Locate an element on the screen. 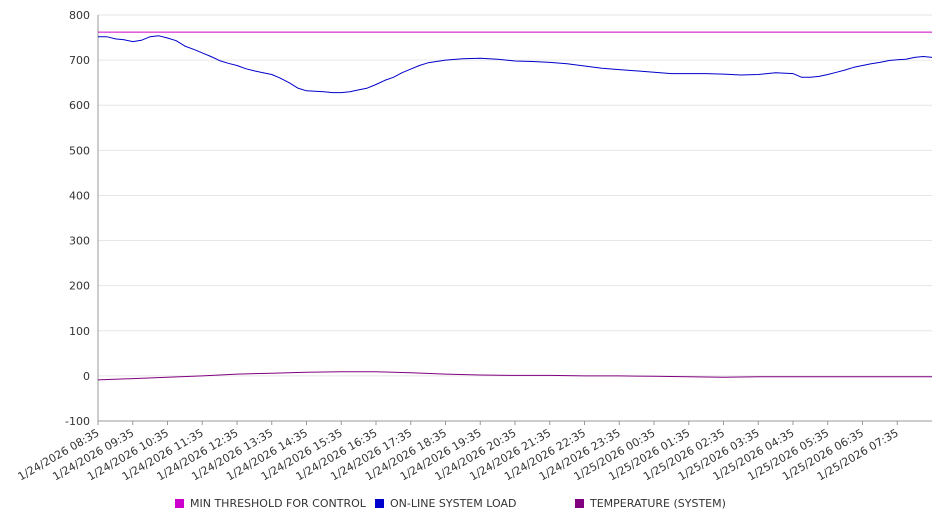 This screenshot has width=946, height=526. legend-swatch-temperature is located at coordinates (579, 503).